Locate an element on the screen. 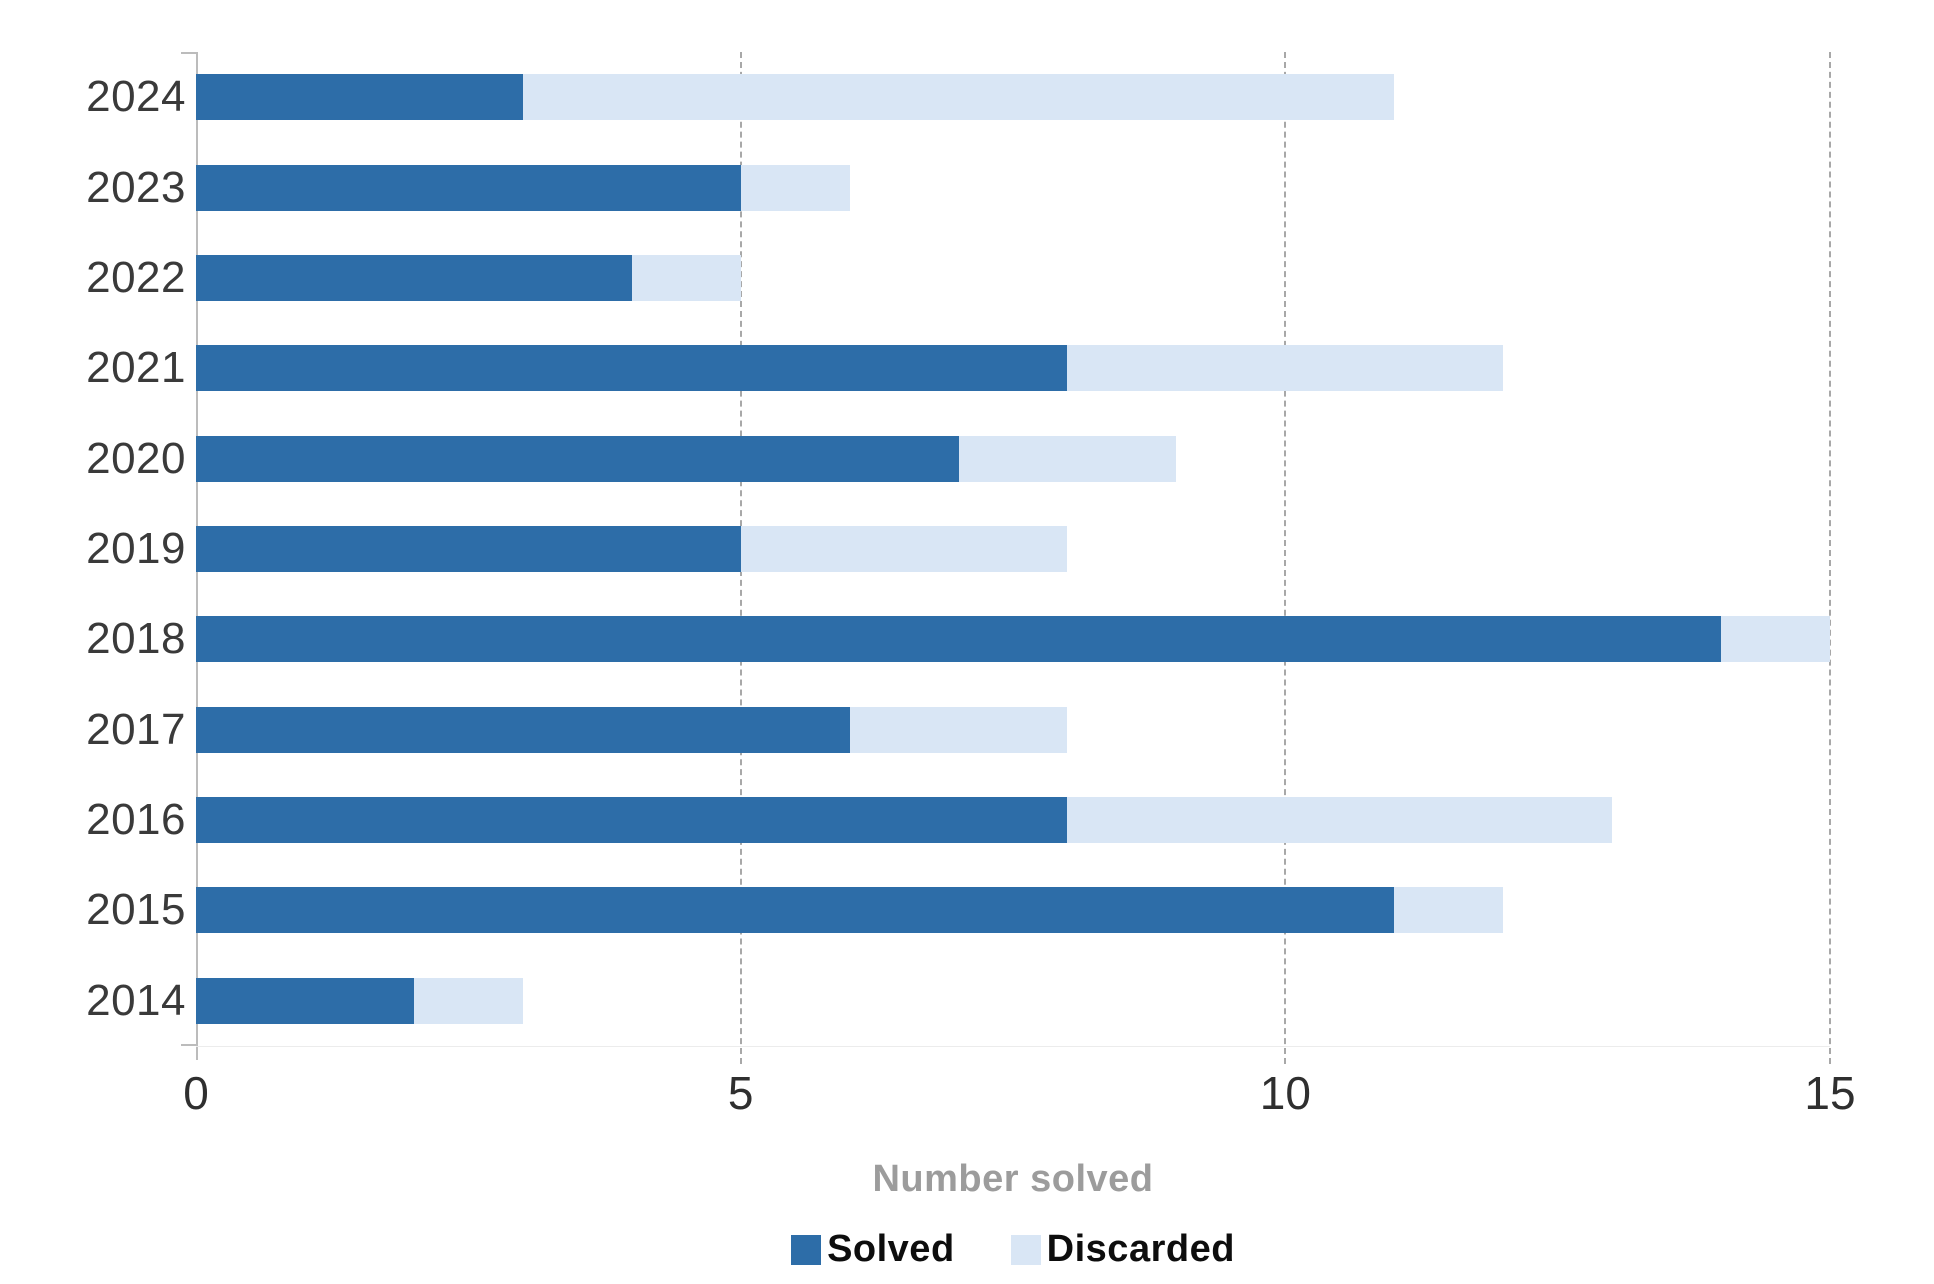  bar-row-2014 is located at coordinates (359, 1000).